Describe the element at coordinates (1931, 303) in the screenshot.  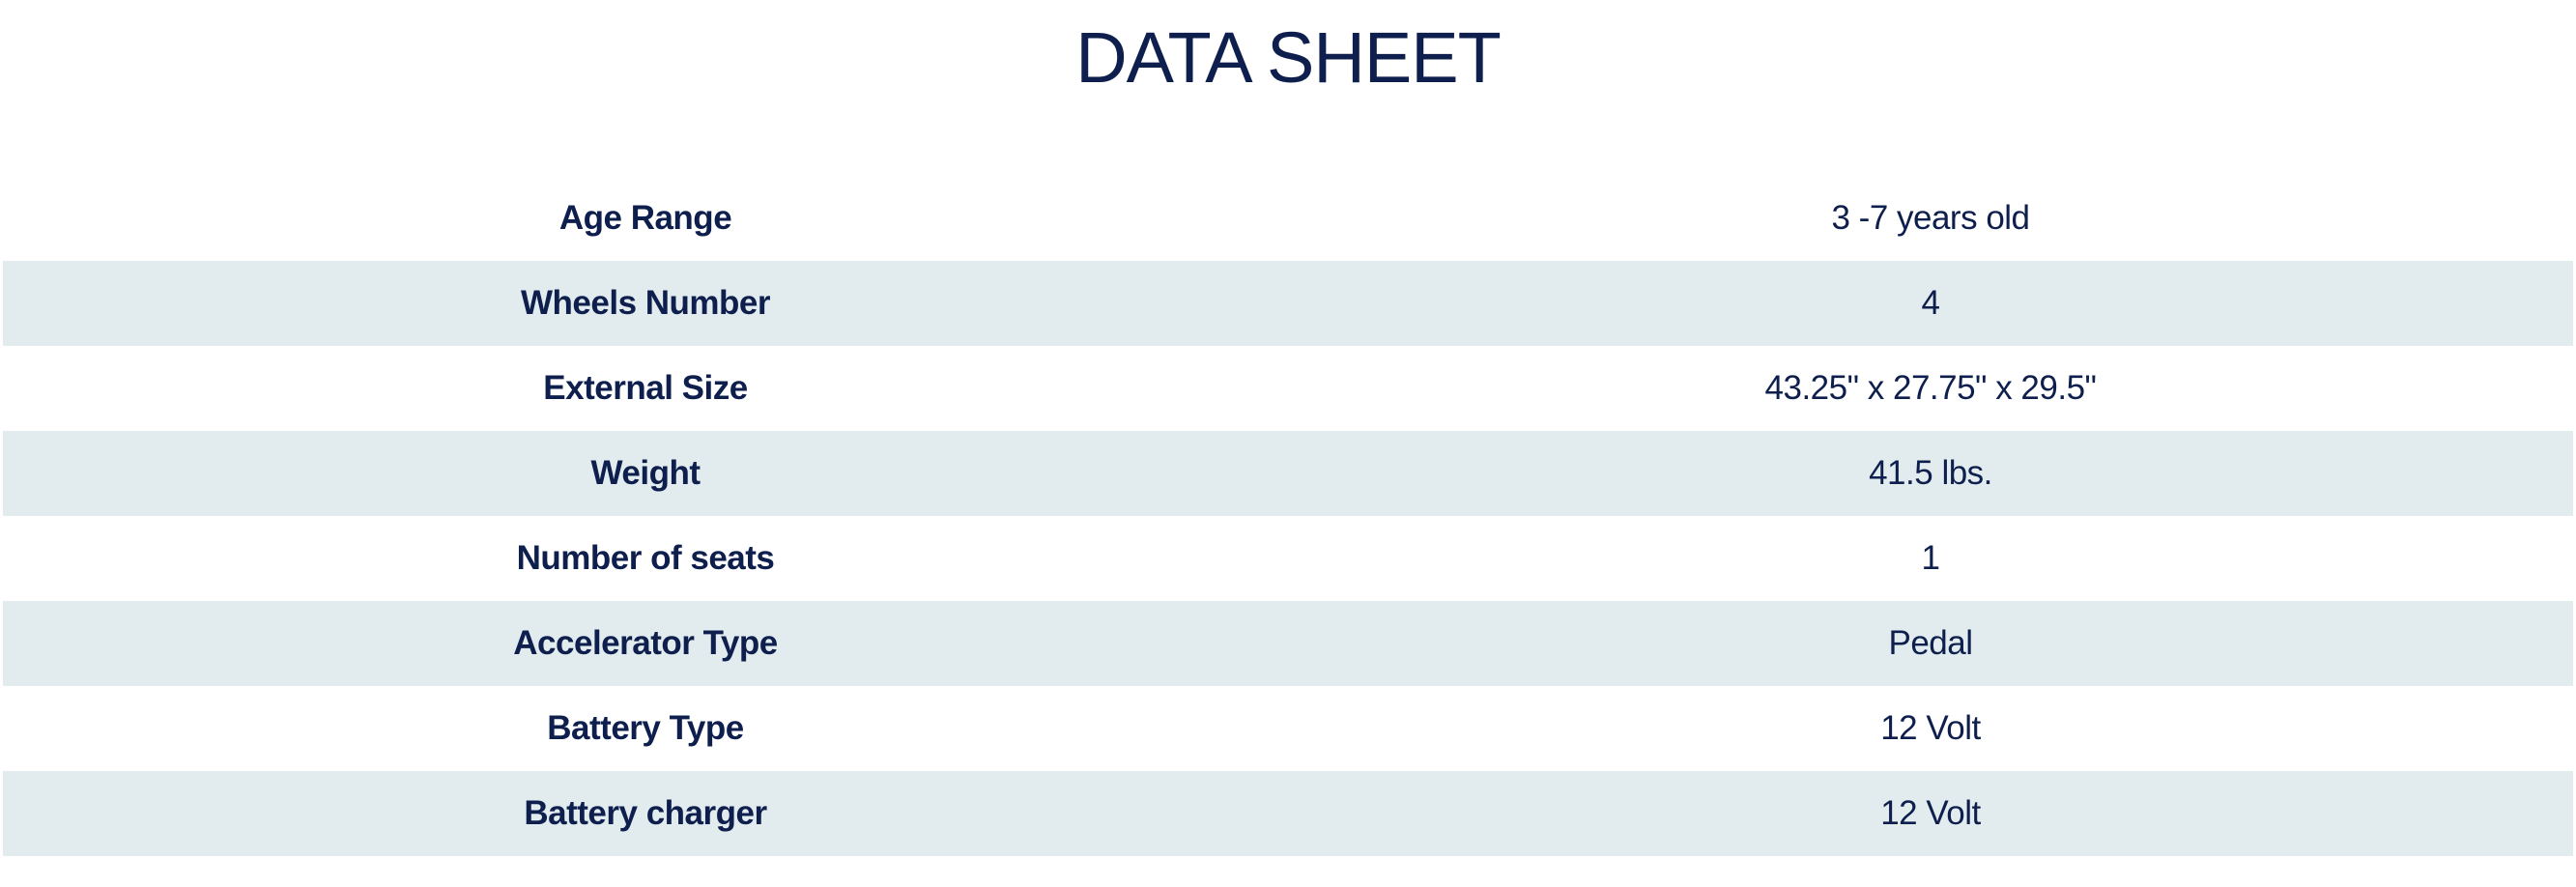
I see `row-value: 4` at that location.